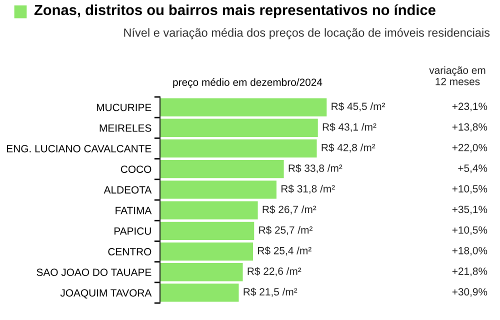  Describe the element at coordinates (128, 190) in the screenshot. I see `y-tick-label: ALDEOTA` at that location.